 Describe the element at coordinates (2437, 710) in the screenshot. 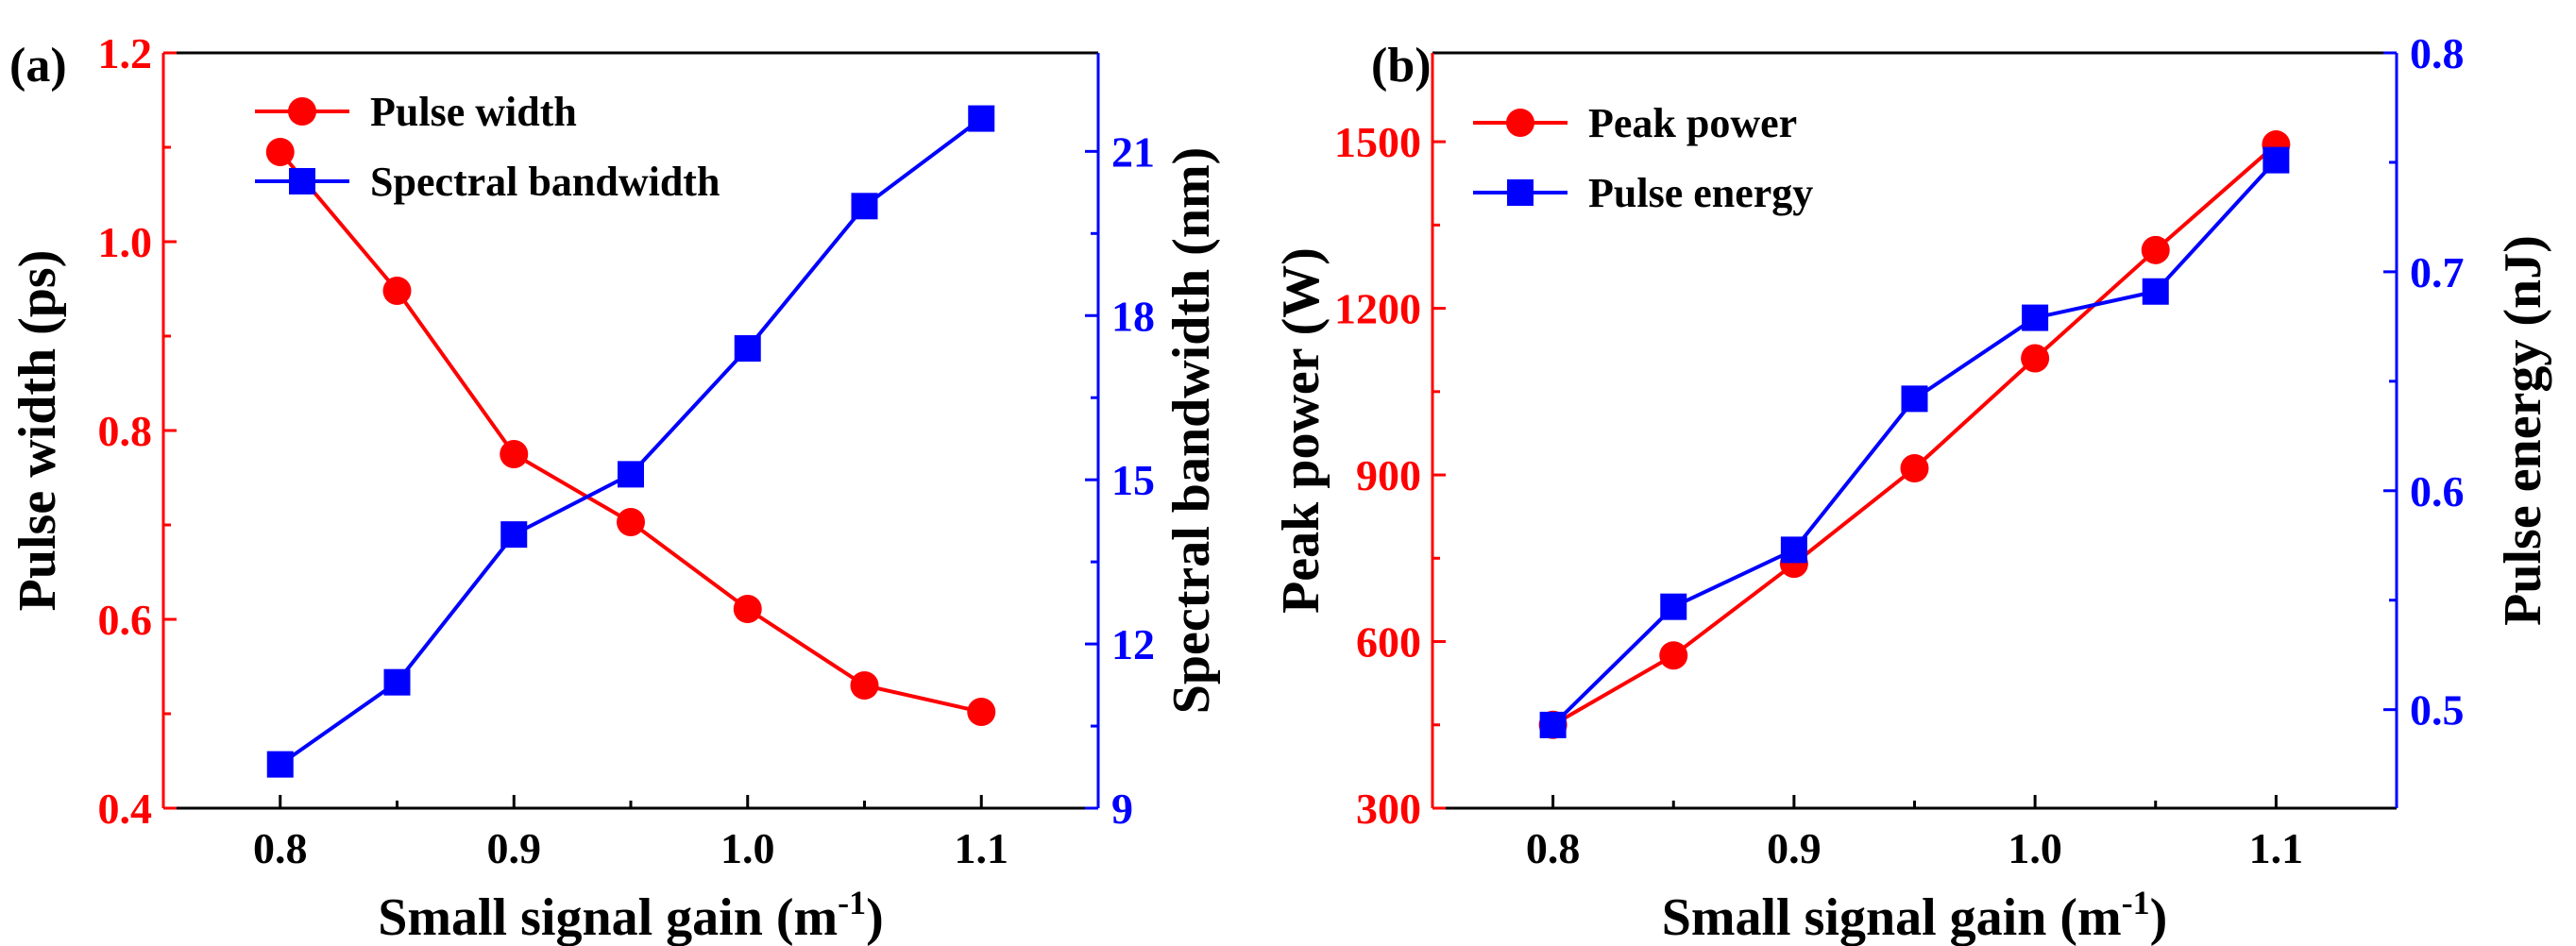

I see `right-tick-label: 0.5` at that location.